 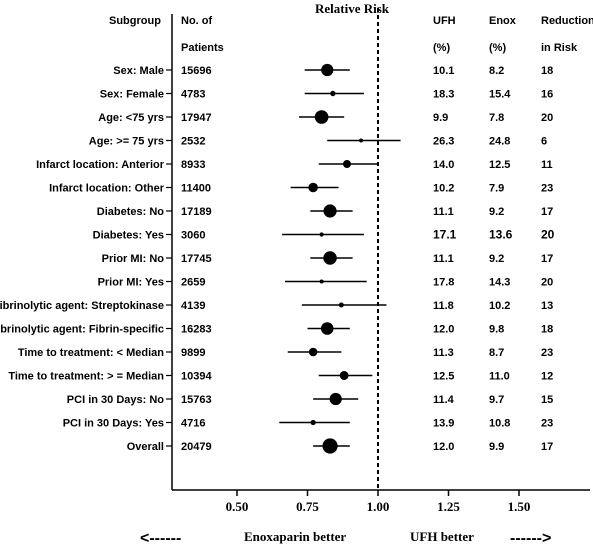 What do you see at coordinates (547, 306) in the screenshot?
I see `risk-reduction: 13` at bounding box center [547, 306].